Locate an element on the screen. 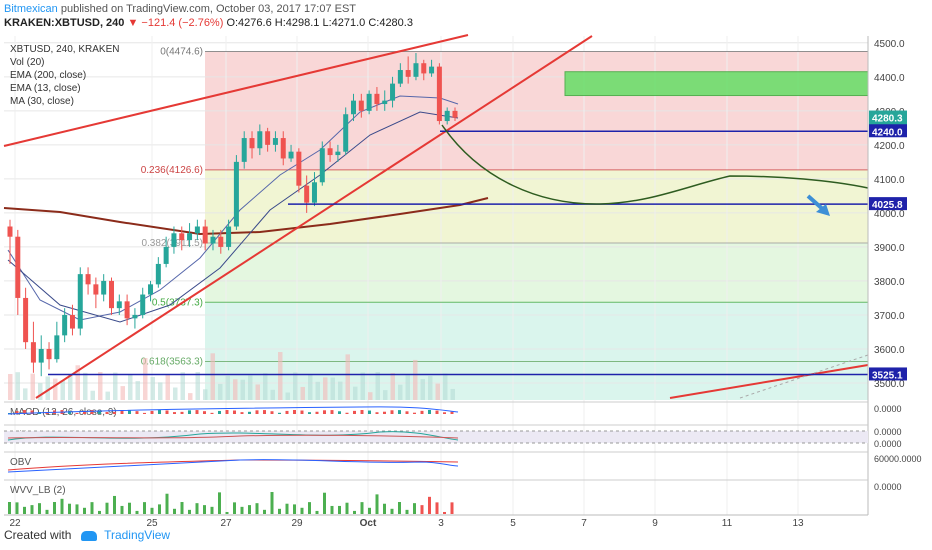 The image size is (932, 550). author-link: Bitmexican is located at coordinates (31, 9).